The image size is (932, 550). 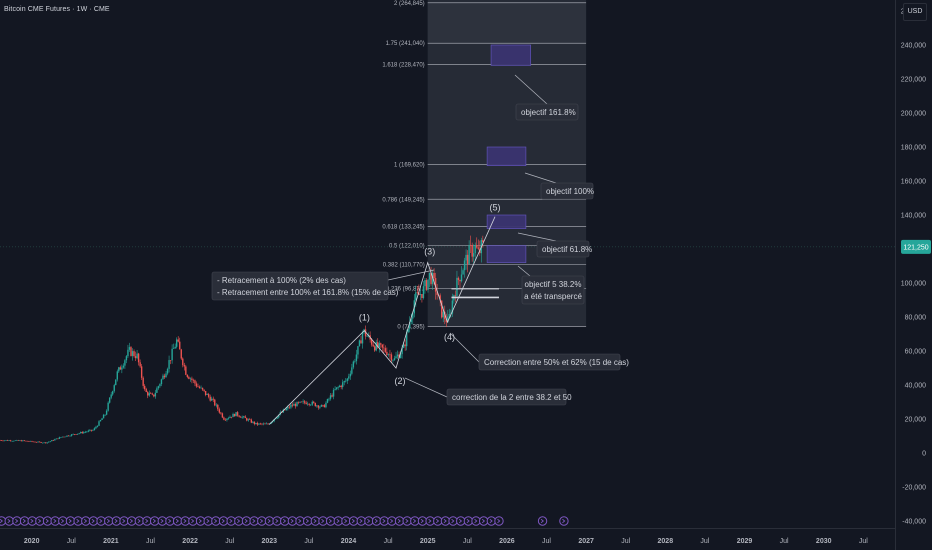 What do you see at coordinates (913, 182) in the screenshot?
I see `y-tick-label: 160,000` at bounding box center [913, 182].